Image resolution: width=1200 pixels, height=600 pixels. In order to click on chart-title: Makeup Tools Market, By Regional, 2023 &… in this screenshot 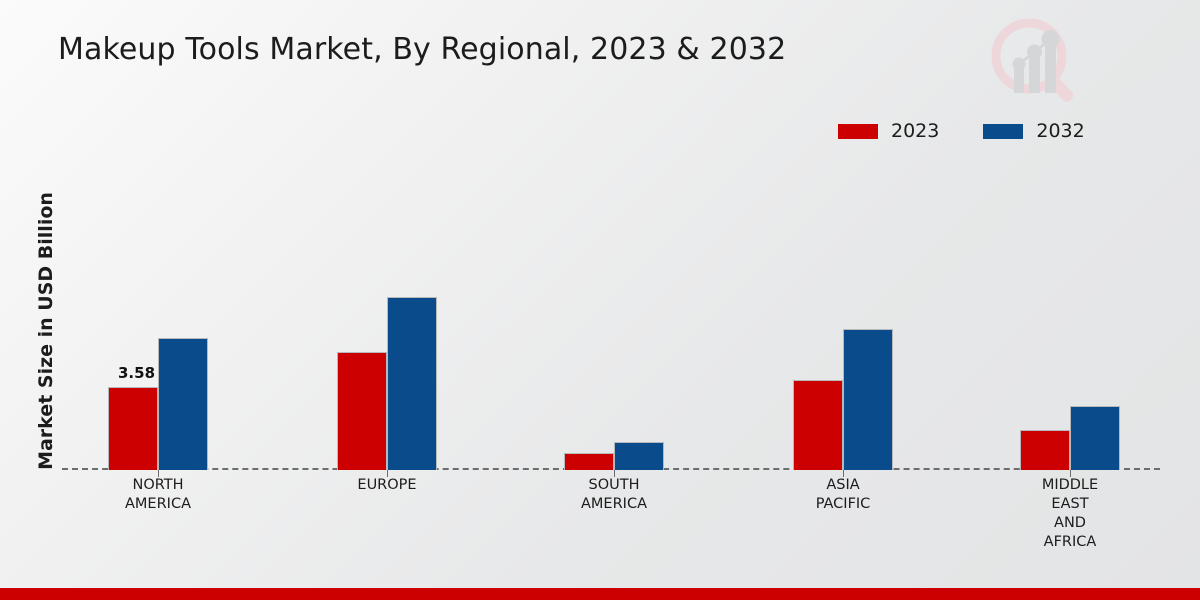, I will do `click(422, 49)`.